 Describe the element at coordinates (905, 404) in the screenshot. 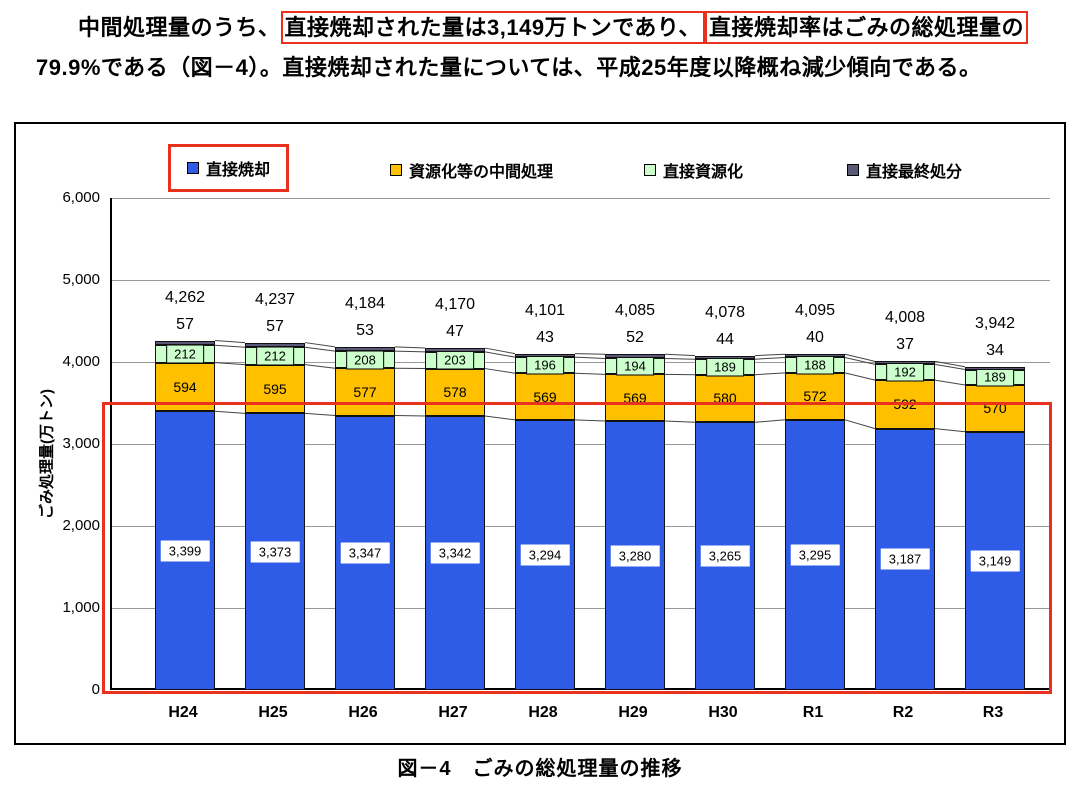

I see `bar-segment: 592` at that location.